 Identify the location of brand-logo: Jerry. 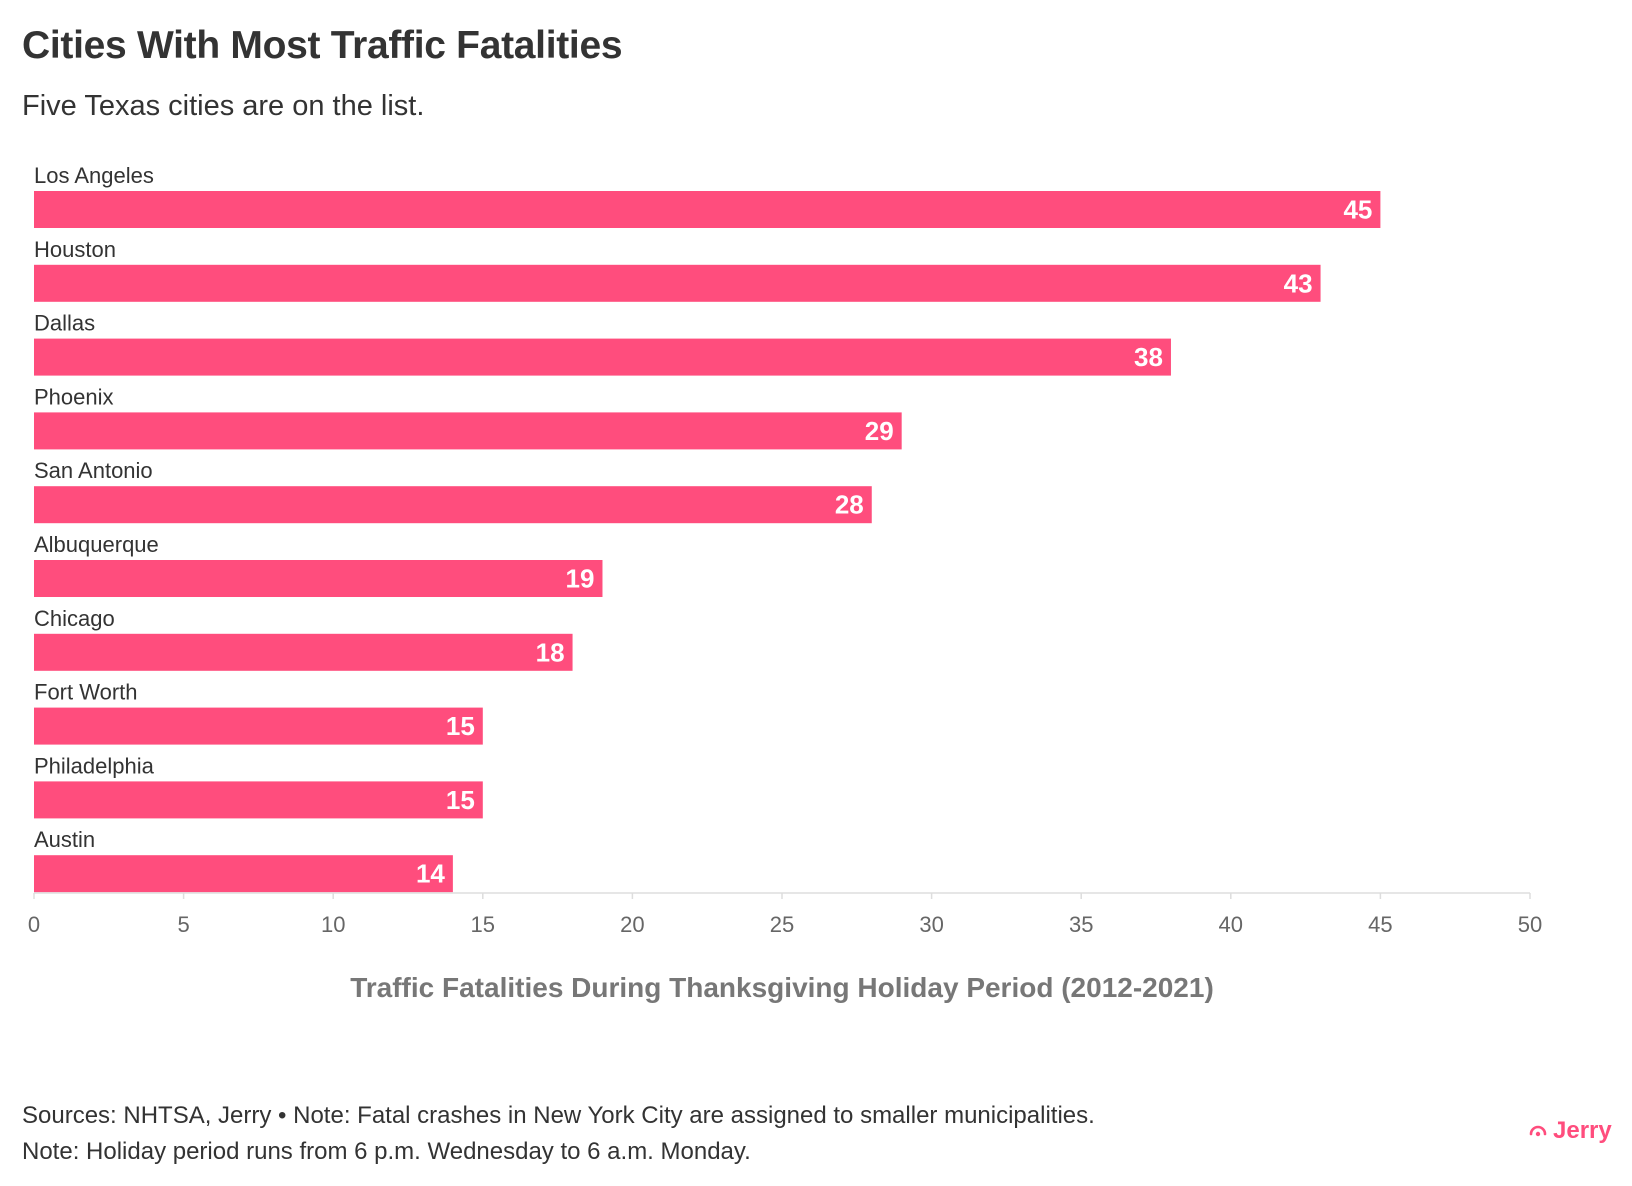
(1569, 1131).